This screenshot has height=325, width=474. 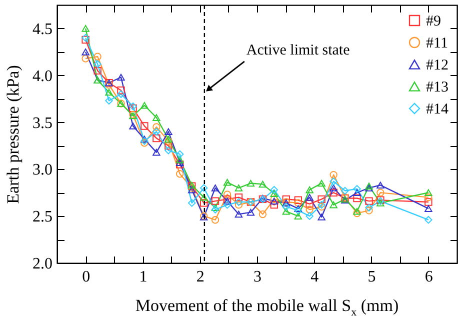 What do you see at coordinates (200, 277) in the screenshot?
I see `x-tick-label: 2` at bounding box center [200, 277].